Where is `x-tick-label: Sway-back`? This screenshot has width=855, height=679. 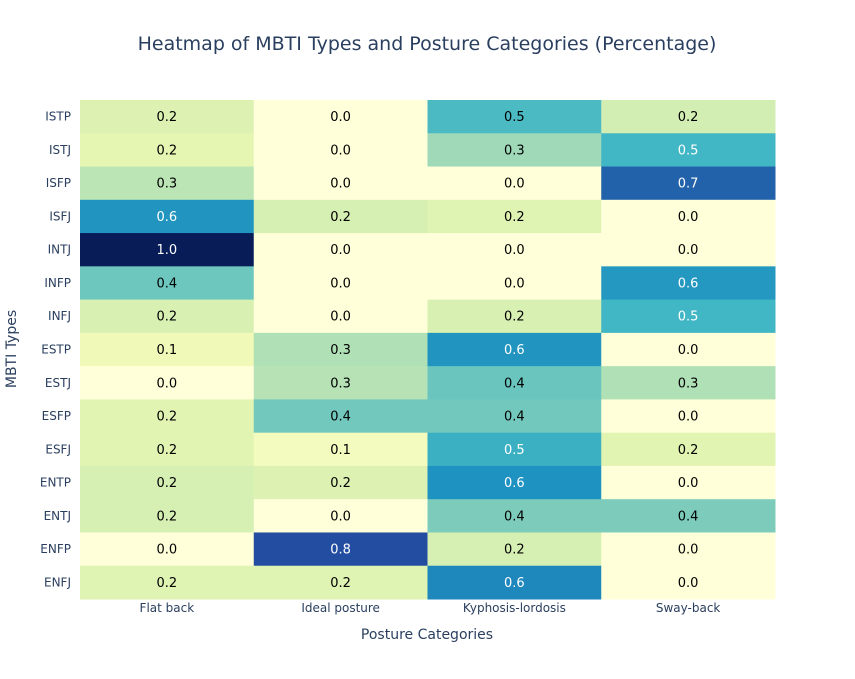
x-tick-label: Sway-back is located at coordinates (688, 608).